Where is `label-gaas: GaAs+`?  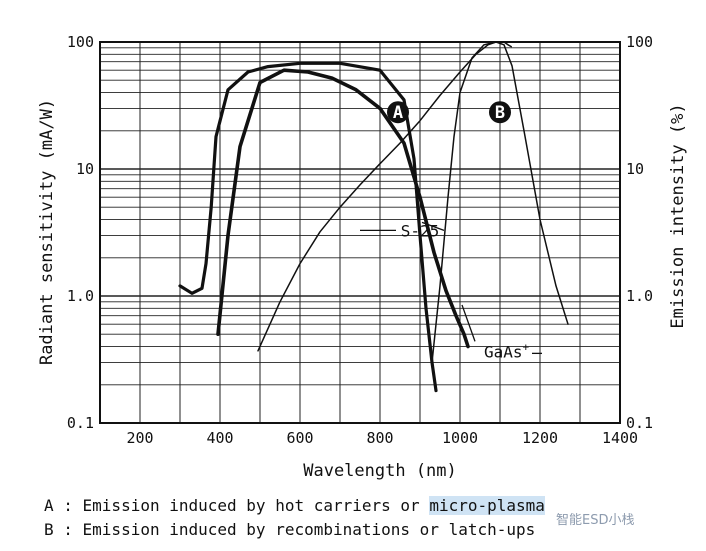
label-gaas: GaAs+ is located at coordinates (507, 350).